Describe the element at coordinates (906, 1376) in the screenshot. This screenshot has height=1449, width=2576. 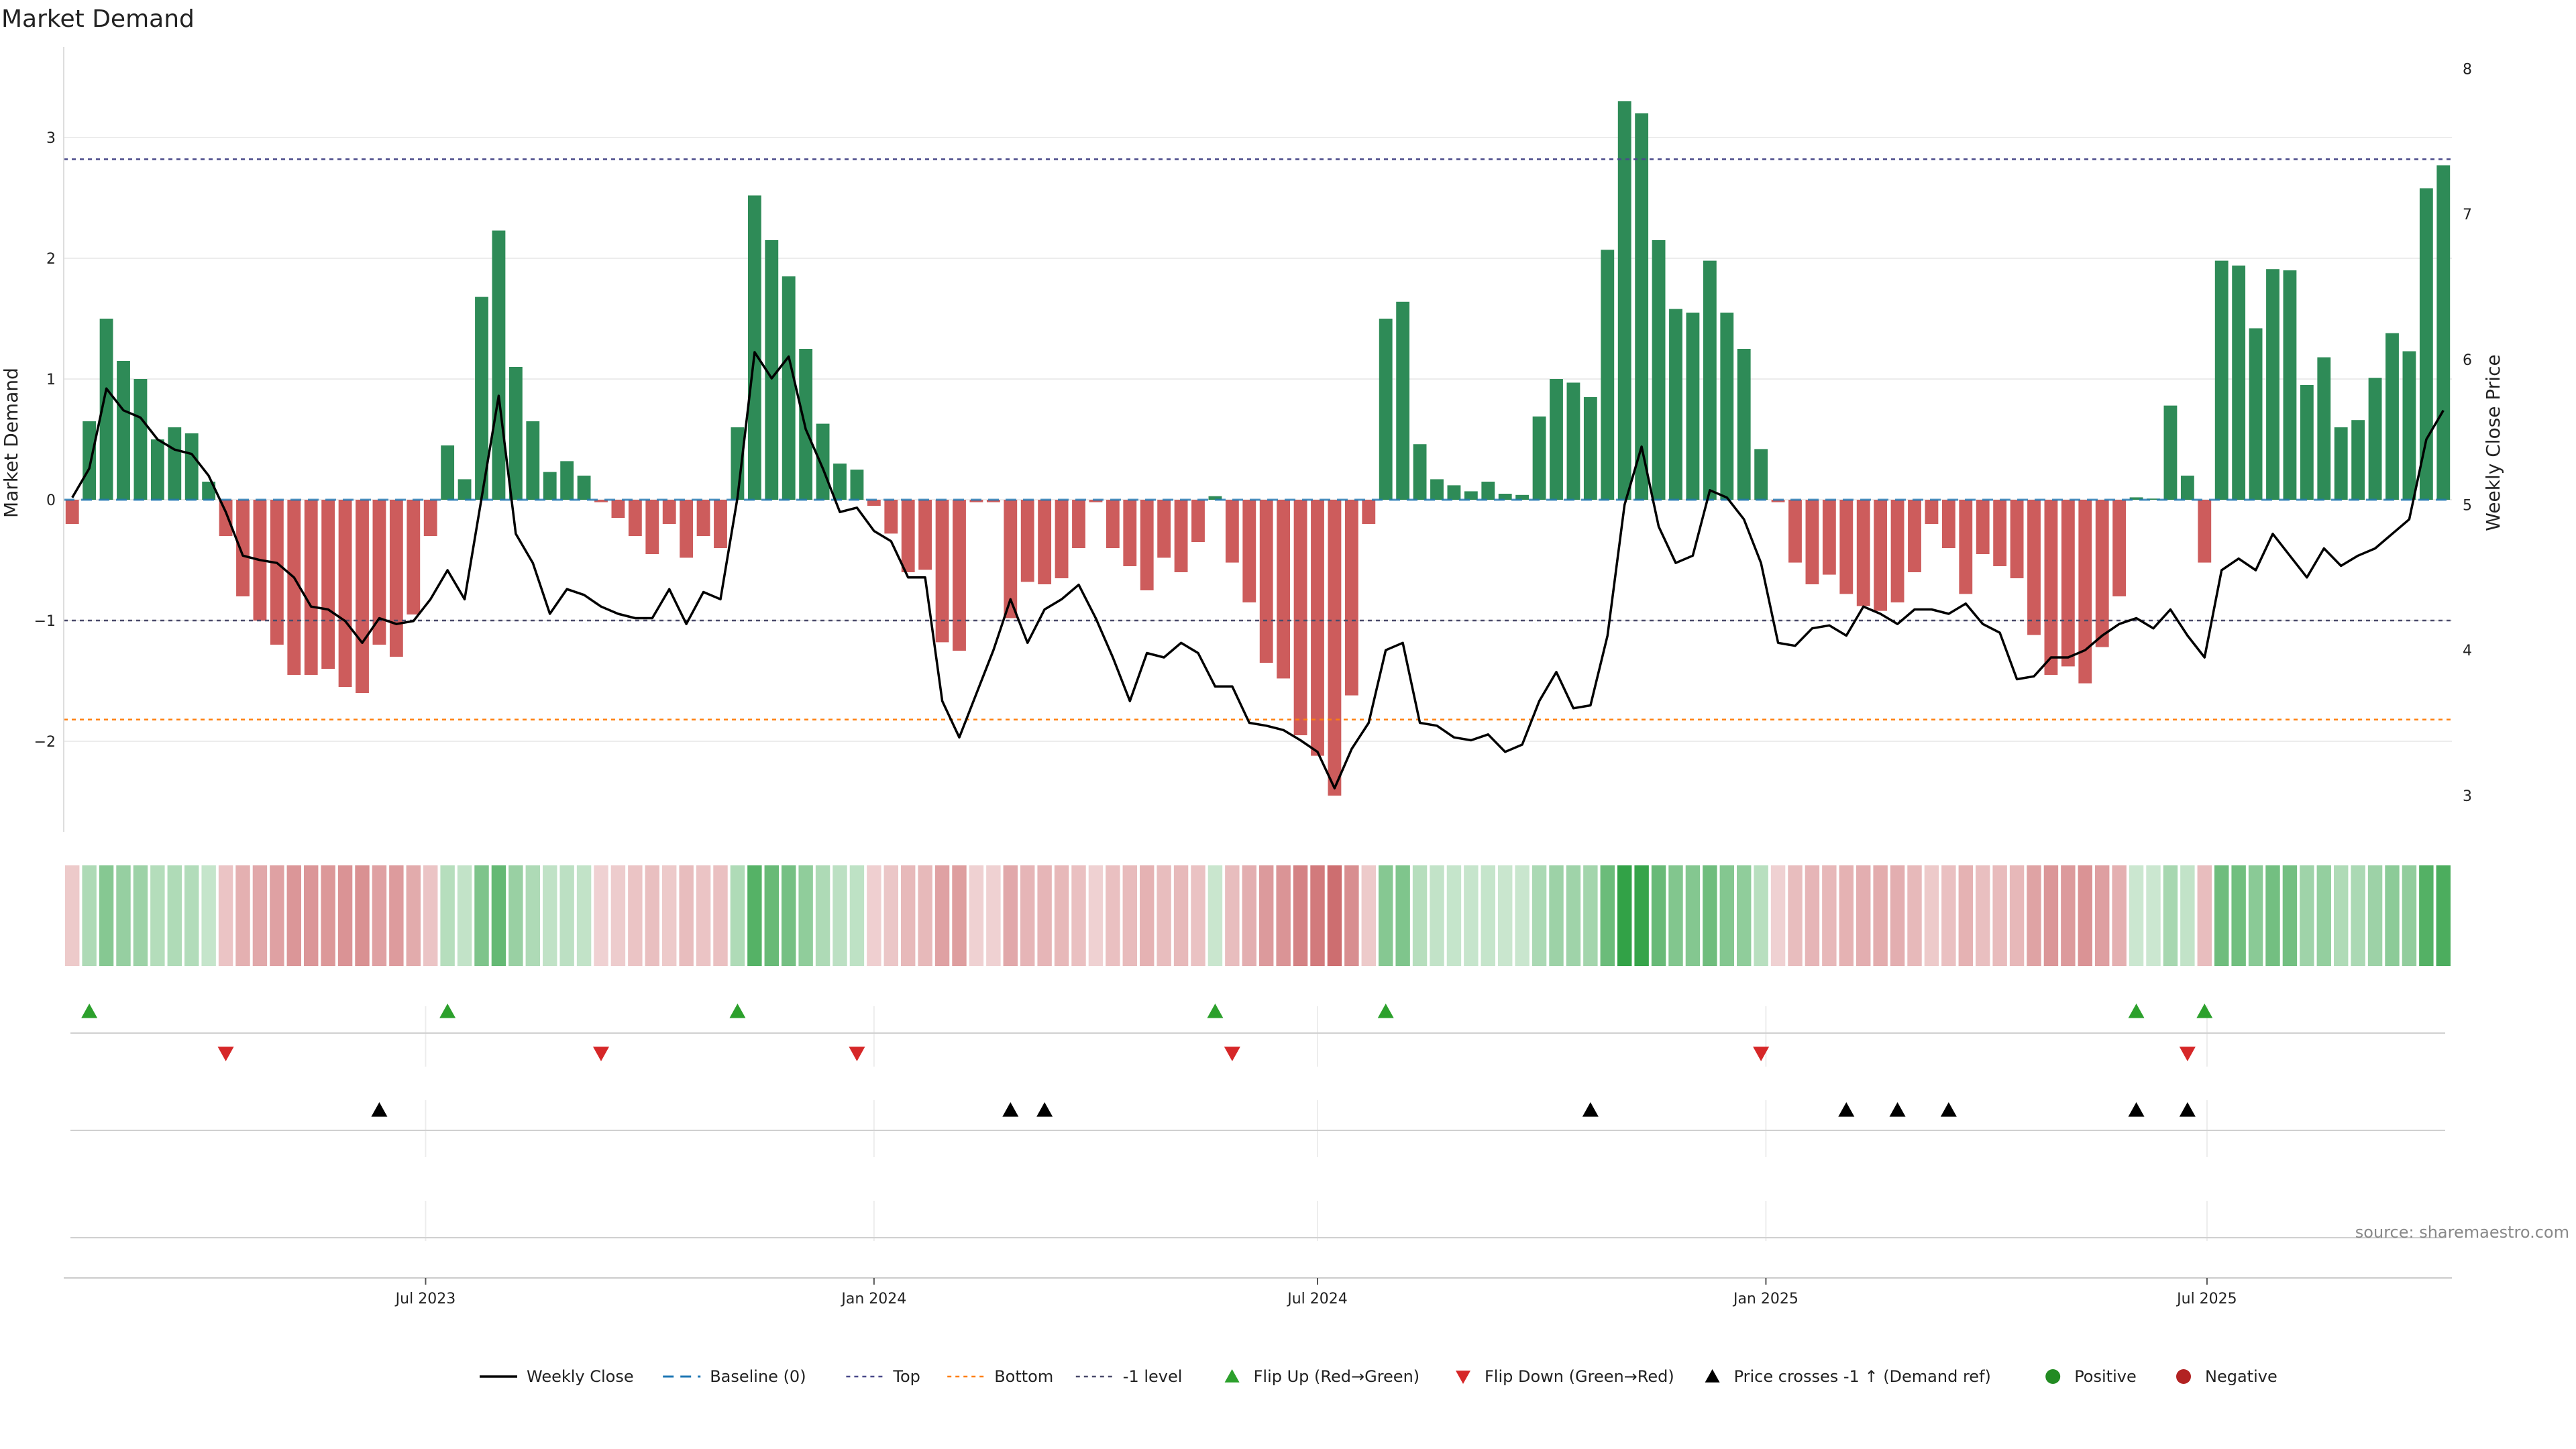
I see `legend-label: Top` at that location.